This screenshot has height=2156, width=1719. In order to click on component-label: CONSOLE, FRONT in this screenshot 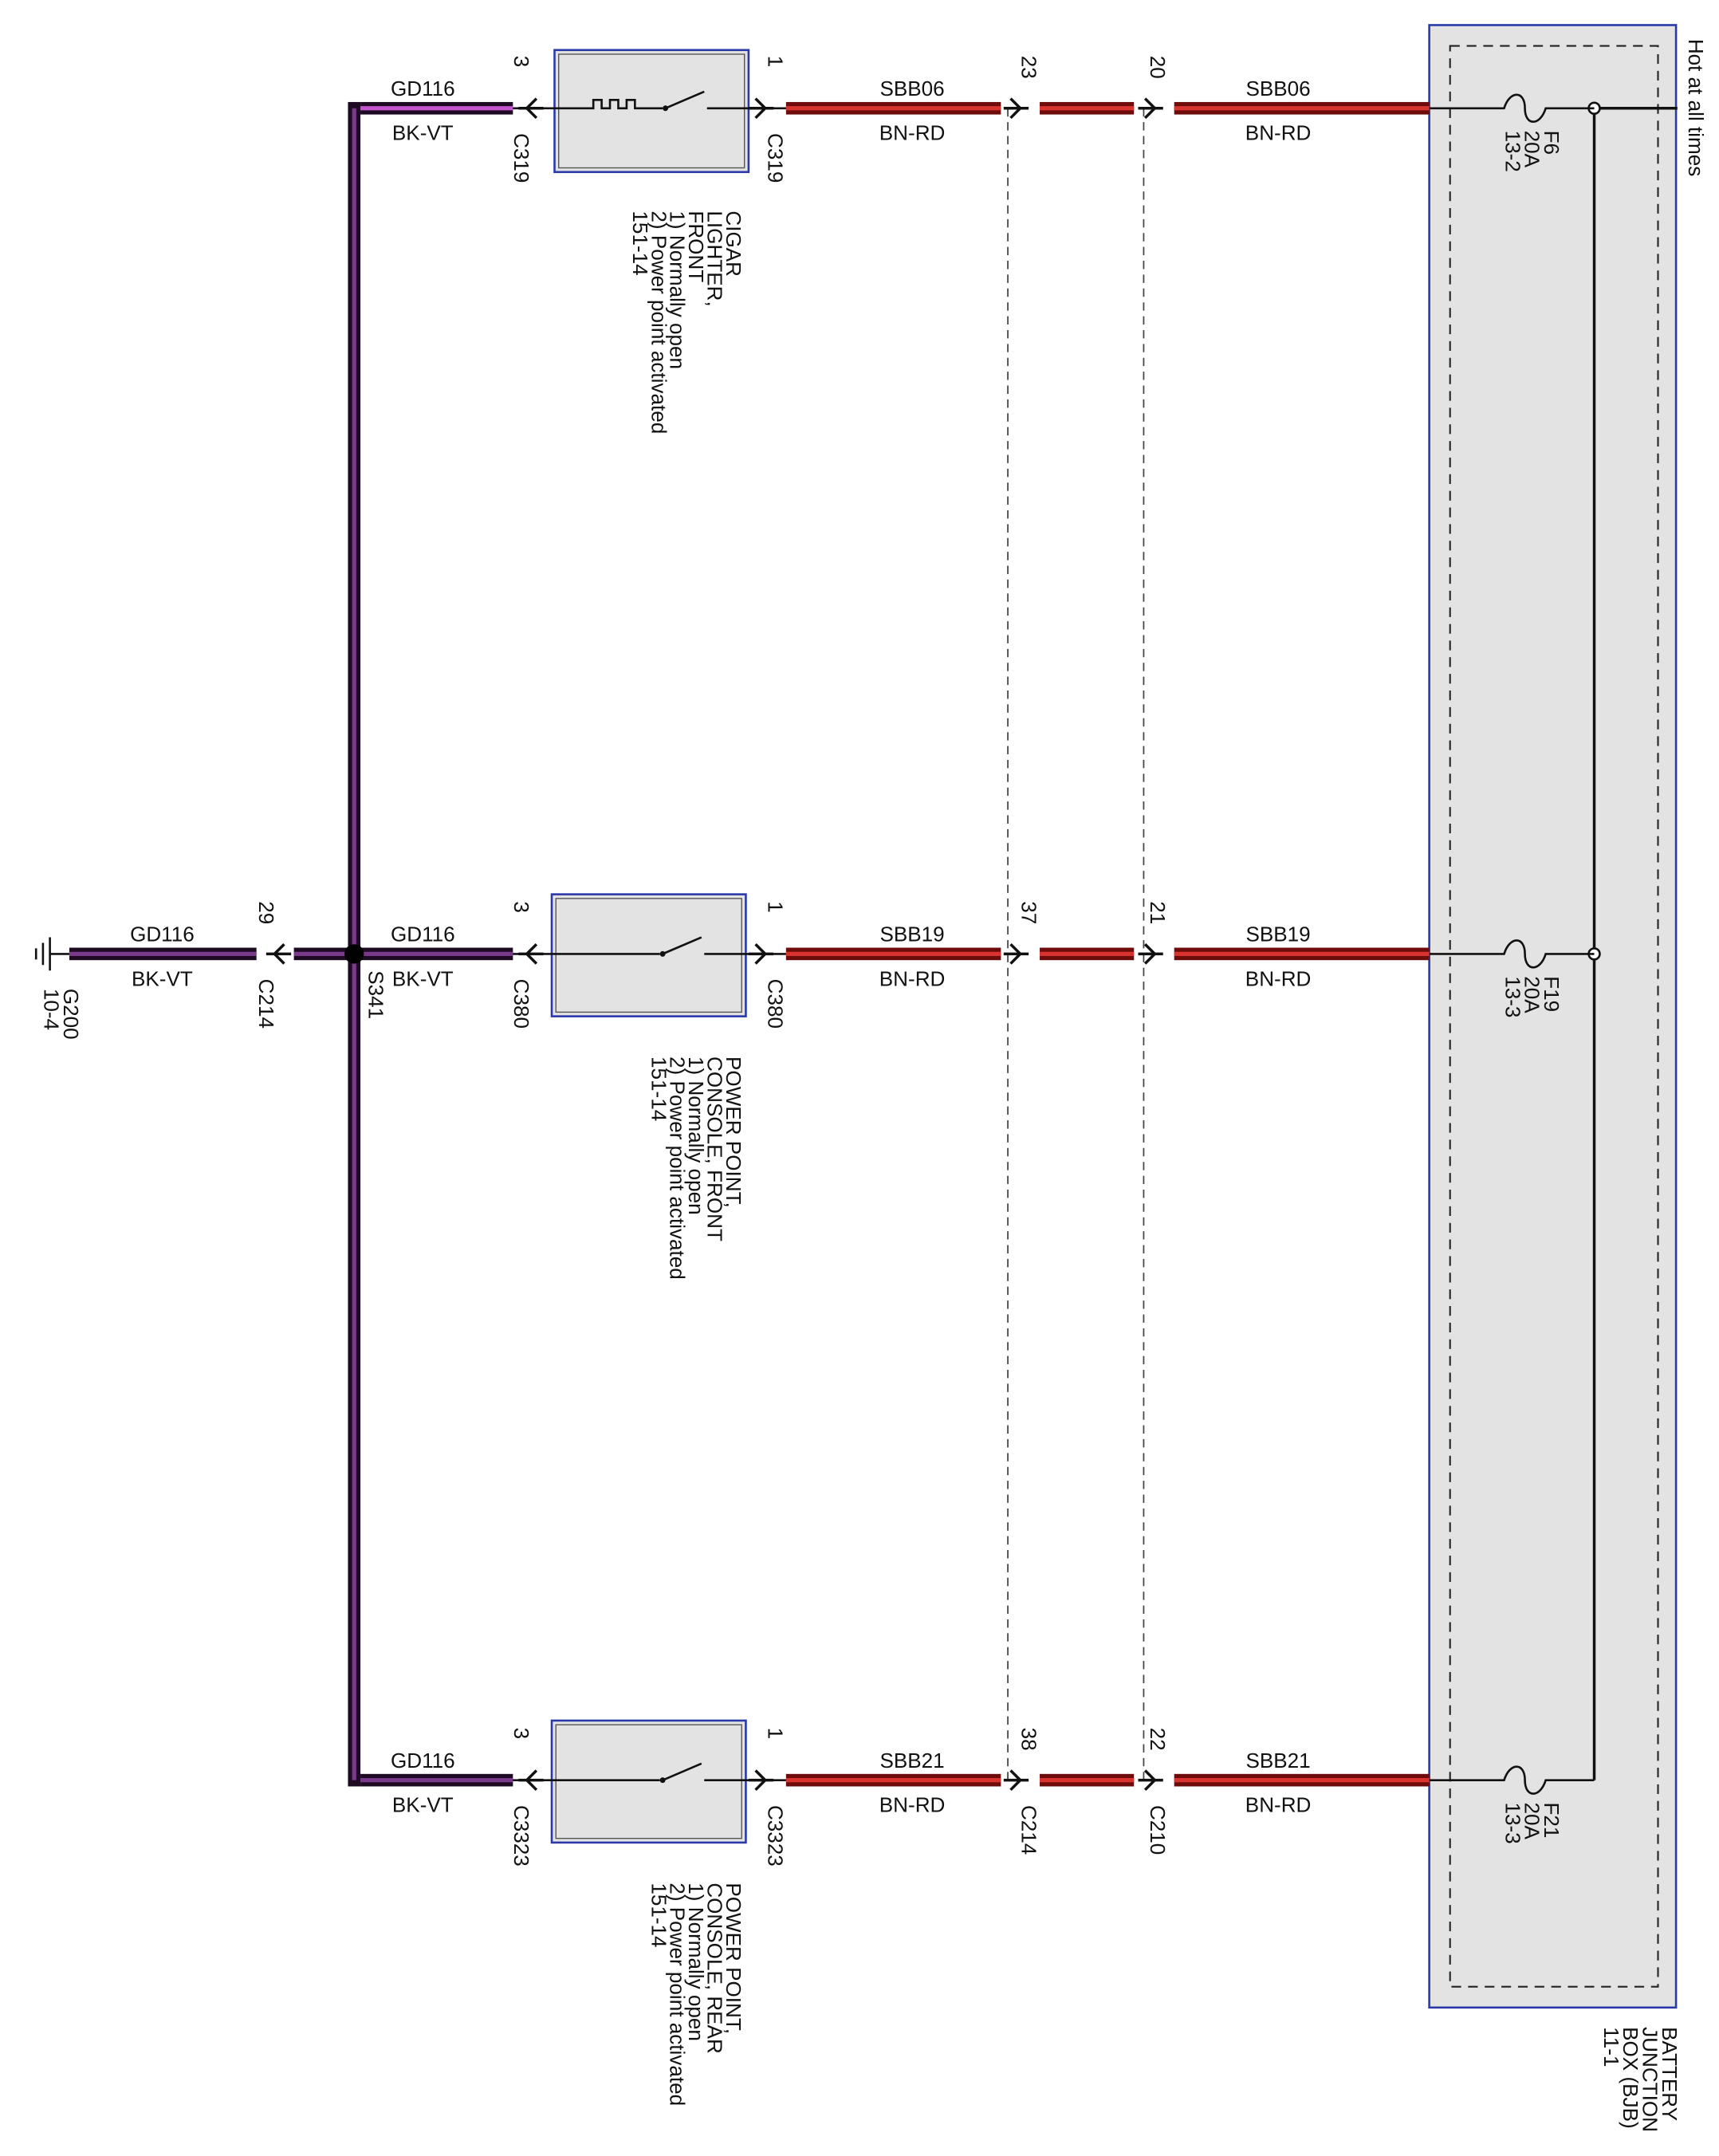, I will do `click(715, 1149)`.